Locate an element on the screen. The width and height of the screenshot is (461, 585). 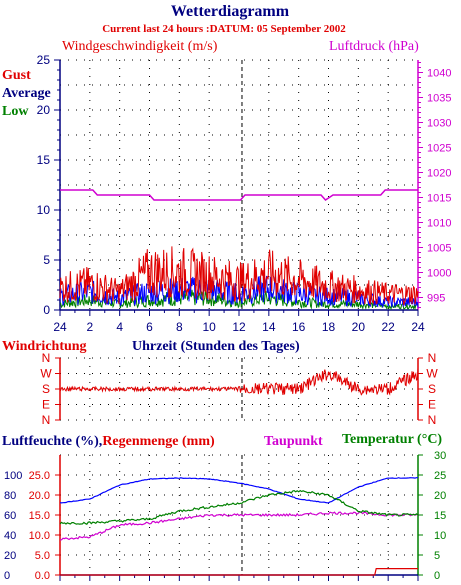
wind-y-tick-label: 10 is located at coordinates (44, 210).